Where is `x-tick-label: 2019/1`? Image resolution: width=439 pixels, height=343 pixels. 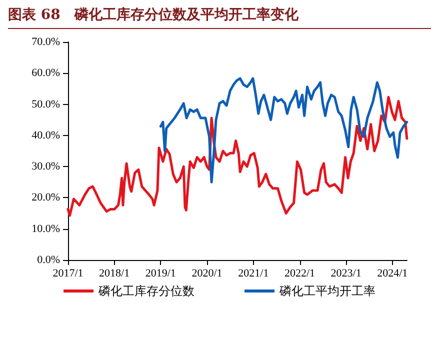
x-tick-label: 2019/1 is located at coordinates (160, 274).